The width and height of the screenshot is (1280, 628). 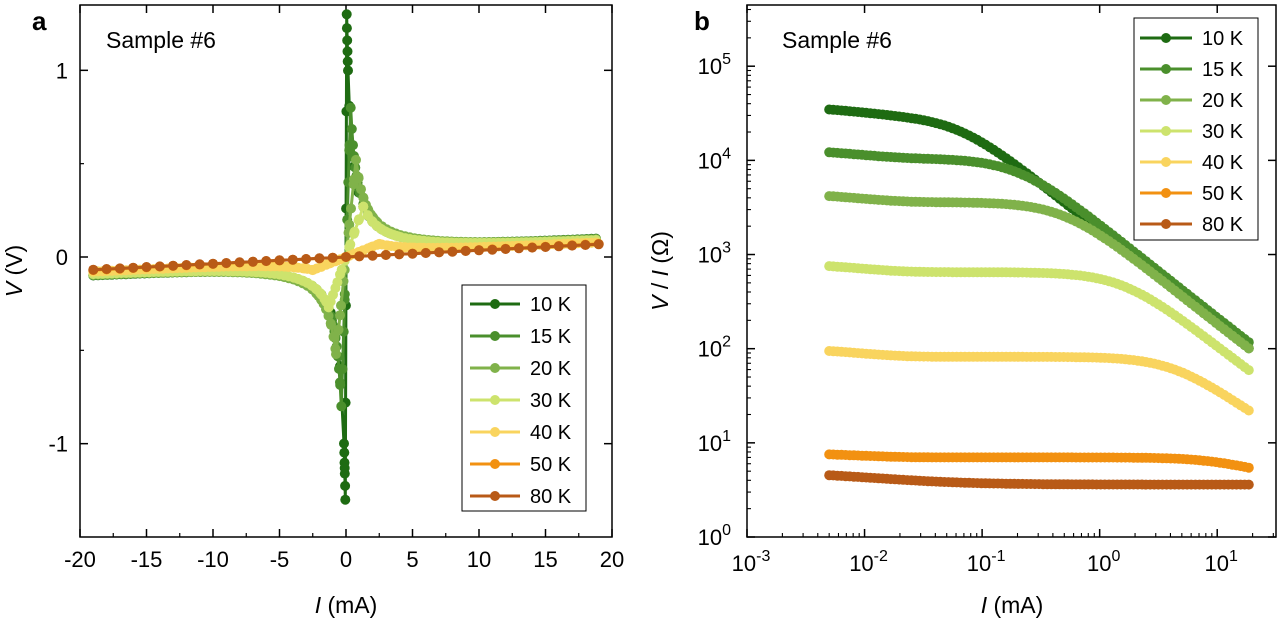 What do you see at coordinates (346, 605) in the screenshot?
I see `panel-a-xlabel: I (mA)` at bounding box center [346, 605].